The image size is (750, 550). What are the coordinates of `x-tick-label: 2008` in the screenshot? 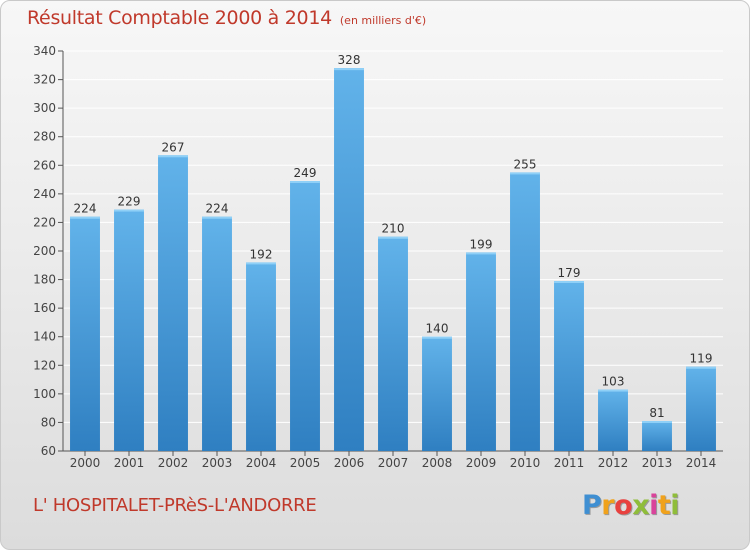 It's located at (437, 463).